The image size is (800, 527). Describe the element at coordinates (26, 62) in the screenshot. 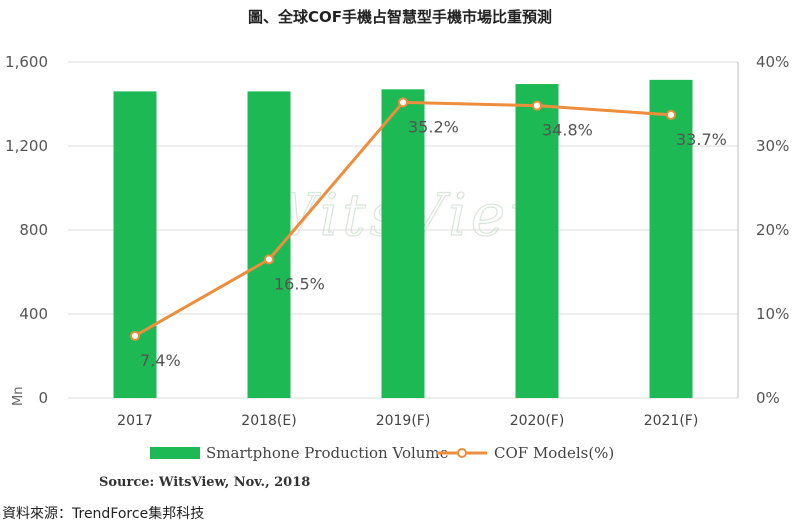

I see `y-tick-label: 1,600` at that location.